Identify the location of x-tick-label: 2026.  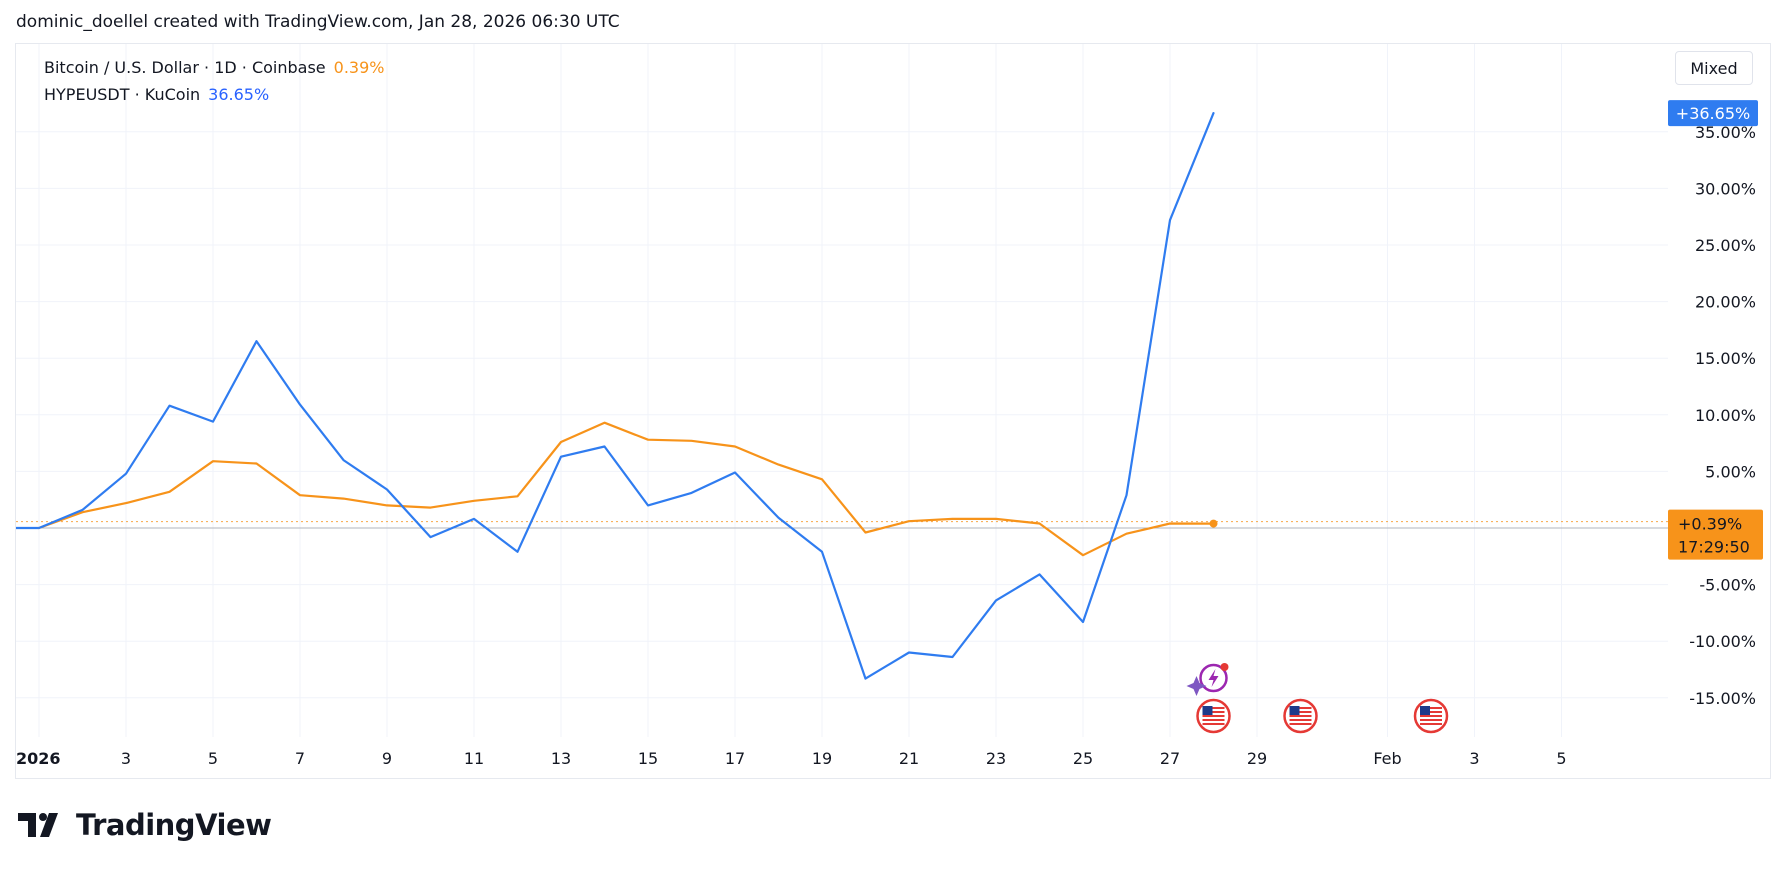
(38, 758).